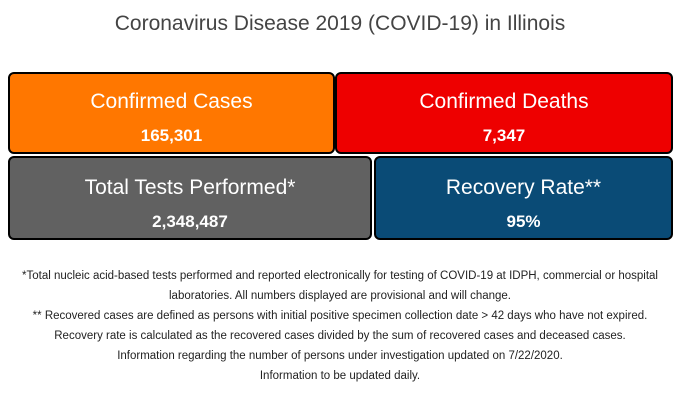 The image size is (680, 407). I want to click on recovery-rate-card: Recovery Rate** 95%, so click(523, 198).